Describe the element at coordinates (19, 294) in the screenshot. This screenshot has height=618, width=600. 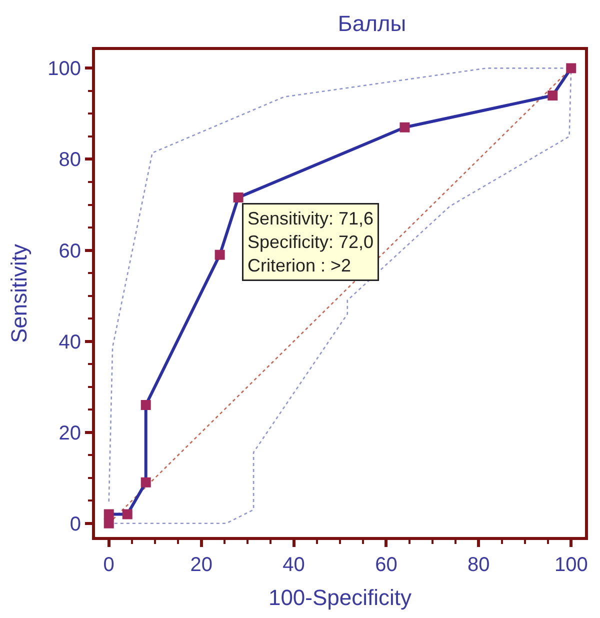
I see `y-axis-title: Sensitivity` at that location.